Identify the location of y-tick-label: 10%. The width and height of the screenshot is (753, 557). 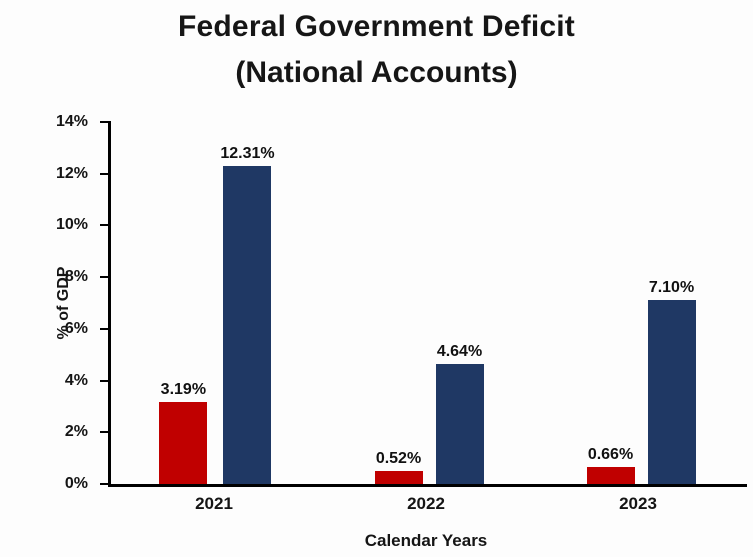
(71, 225).